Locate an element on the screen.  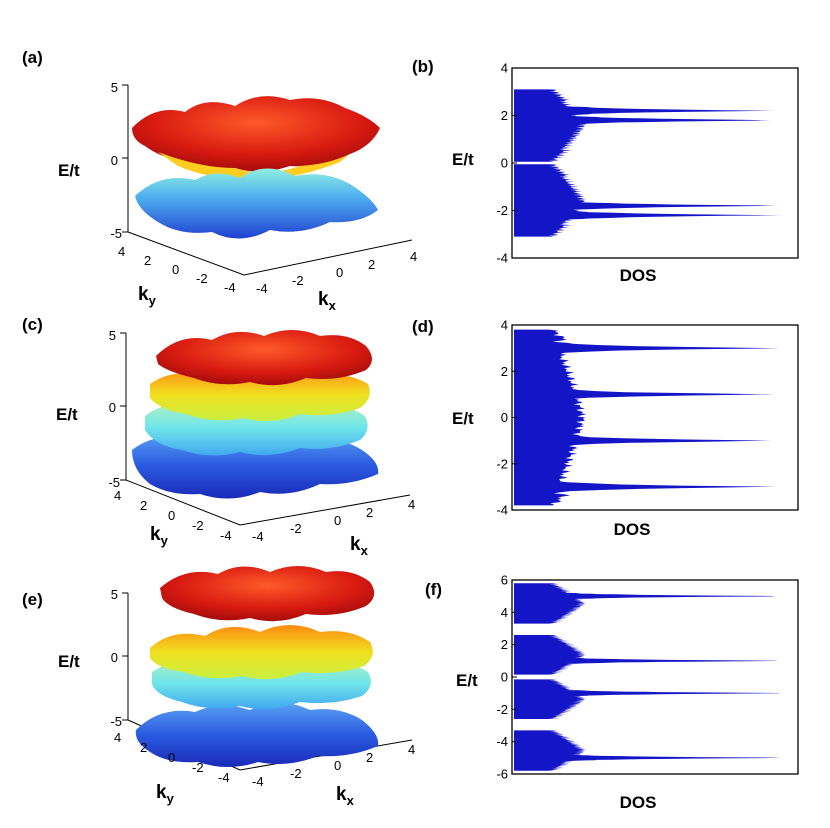
ztick-a-0: 5 is located at coordinates (114, 87).